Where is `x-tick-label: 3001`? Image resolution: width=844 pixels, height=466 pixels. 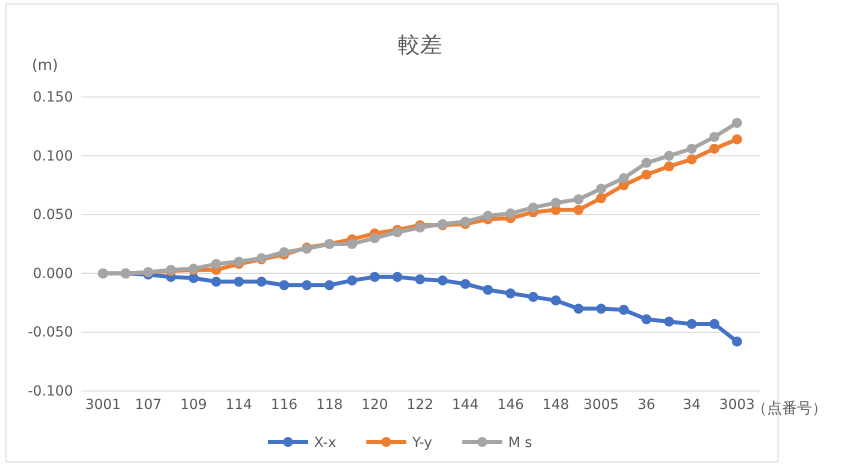 x-tick-label: 3001 is located at coordinates (103, 404).